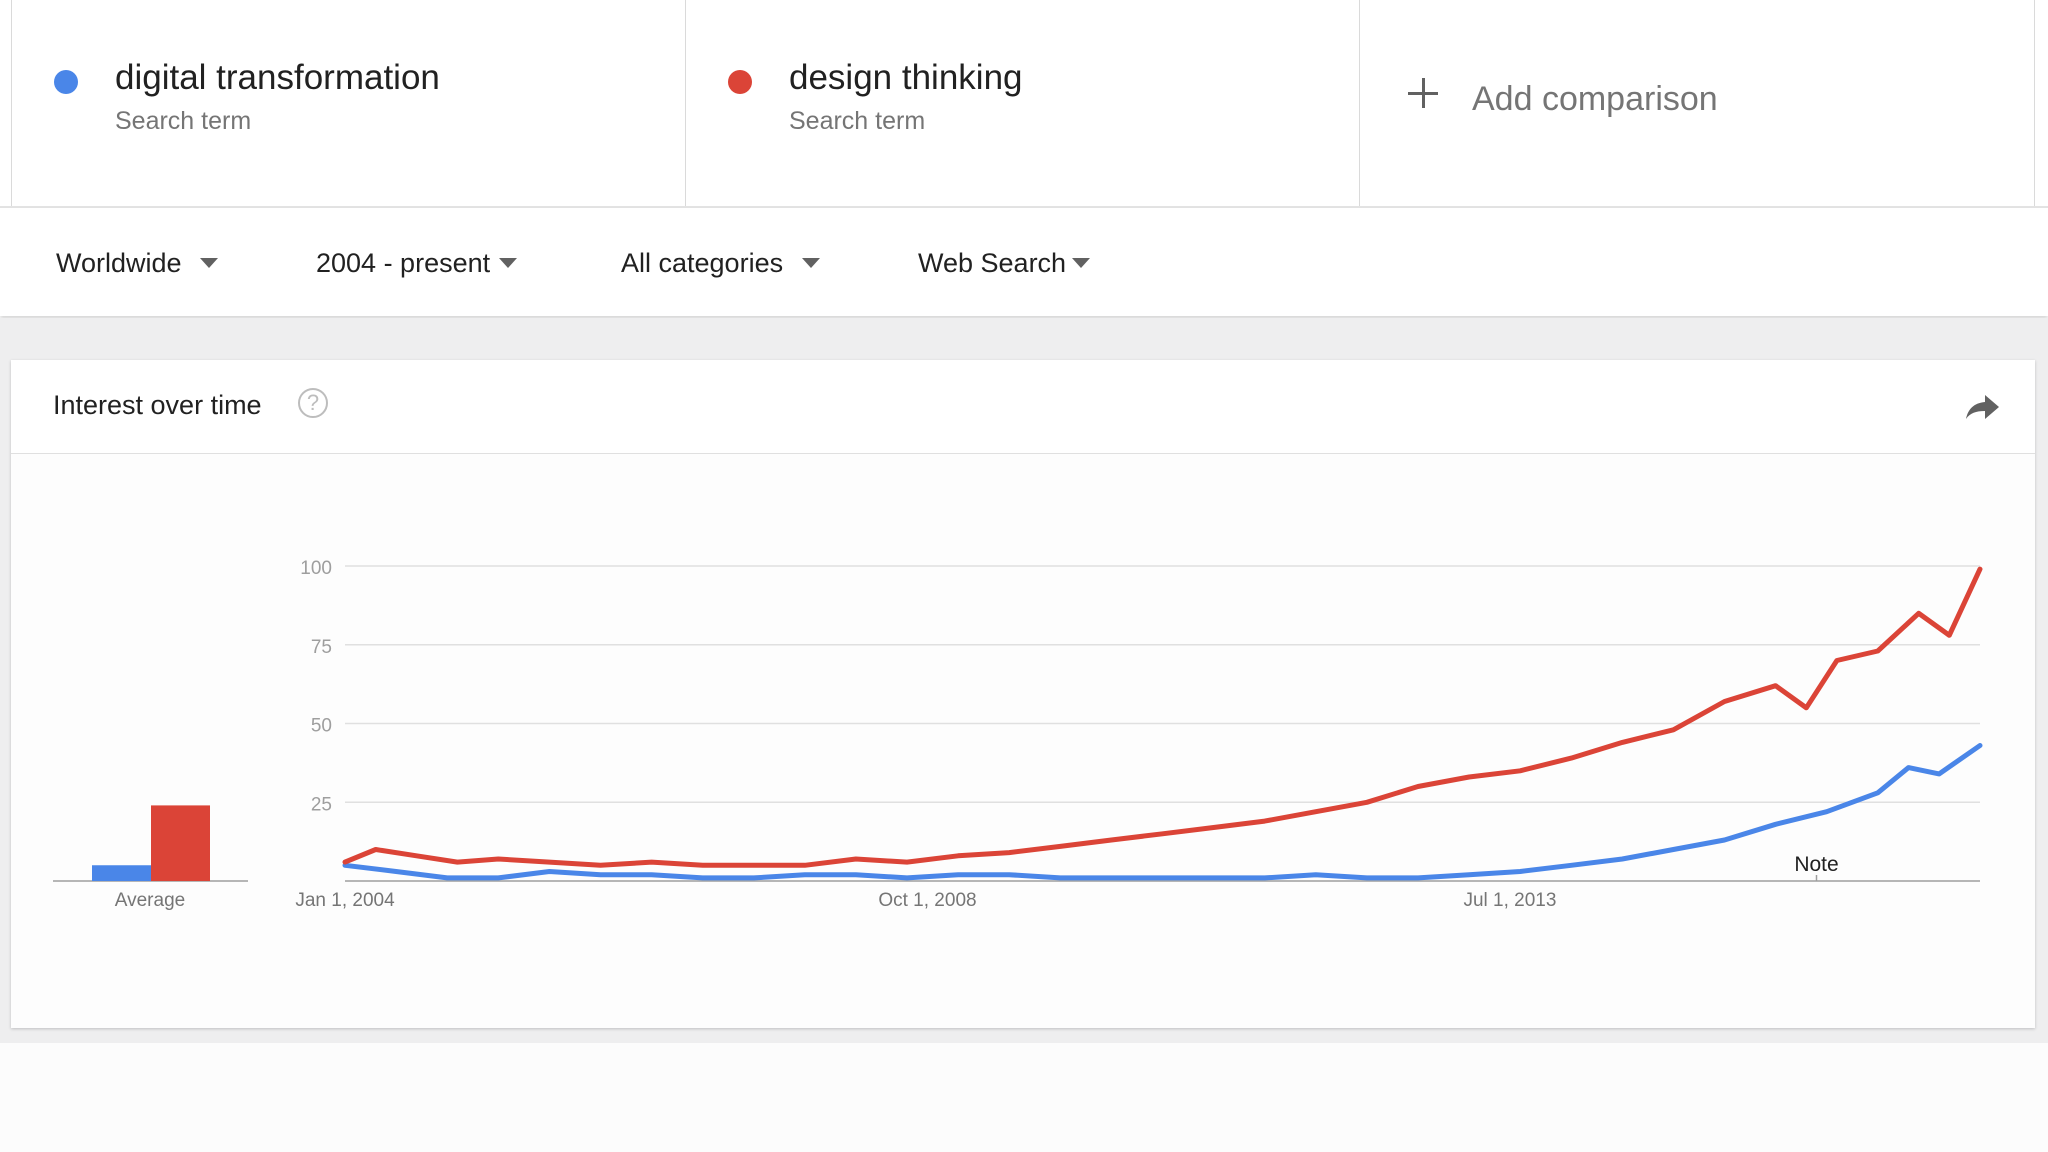  What do you see at coordinates (157, 405) in the screenshot?
I see `card-title: Interest over time` at bounding box center [157, 405].